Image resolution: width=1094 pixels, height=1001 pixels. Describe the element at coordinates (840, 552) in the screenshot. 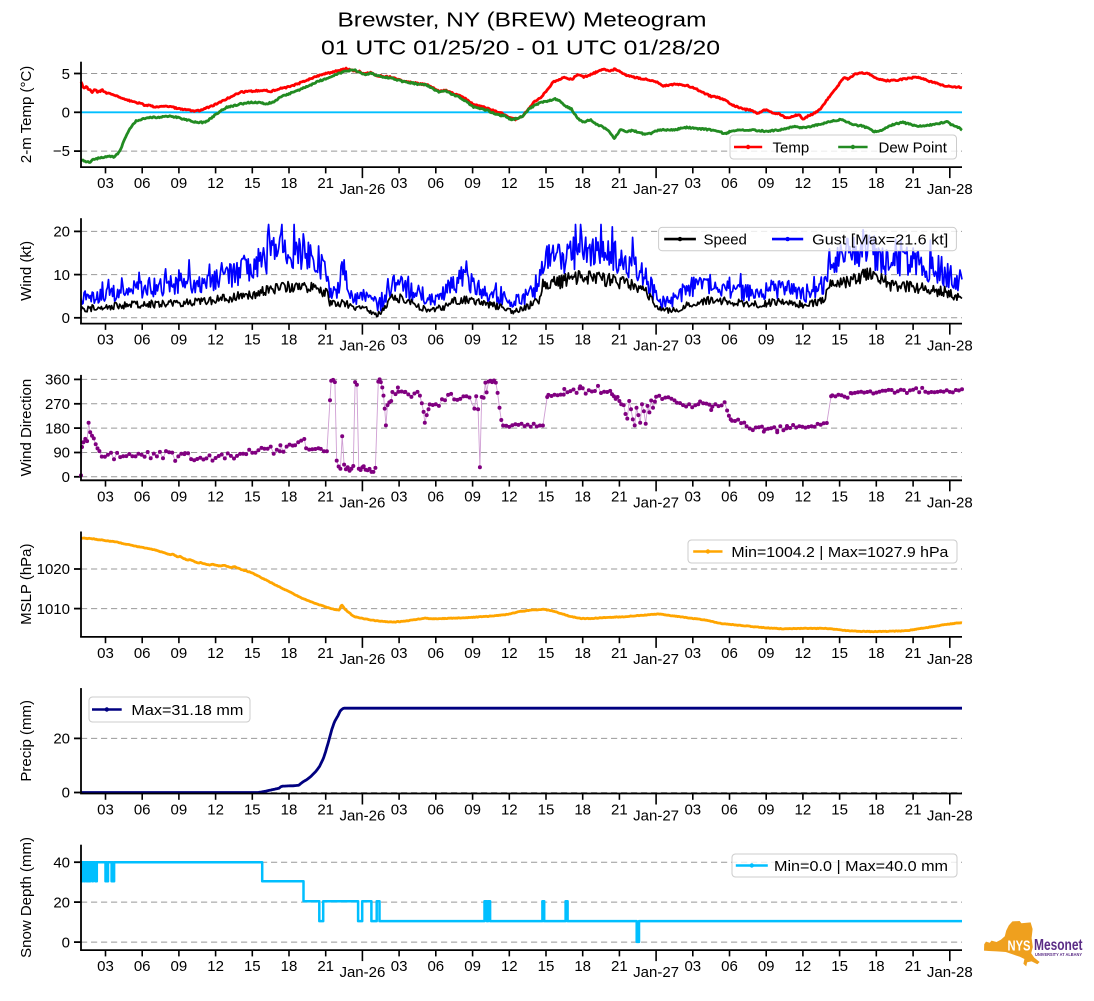

I see `svg-text: Min=1004.2 | Max=1027.9 hPa` at that location.